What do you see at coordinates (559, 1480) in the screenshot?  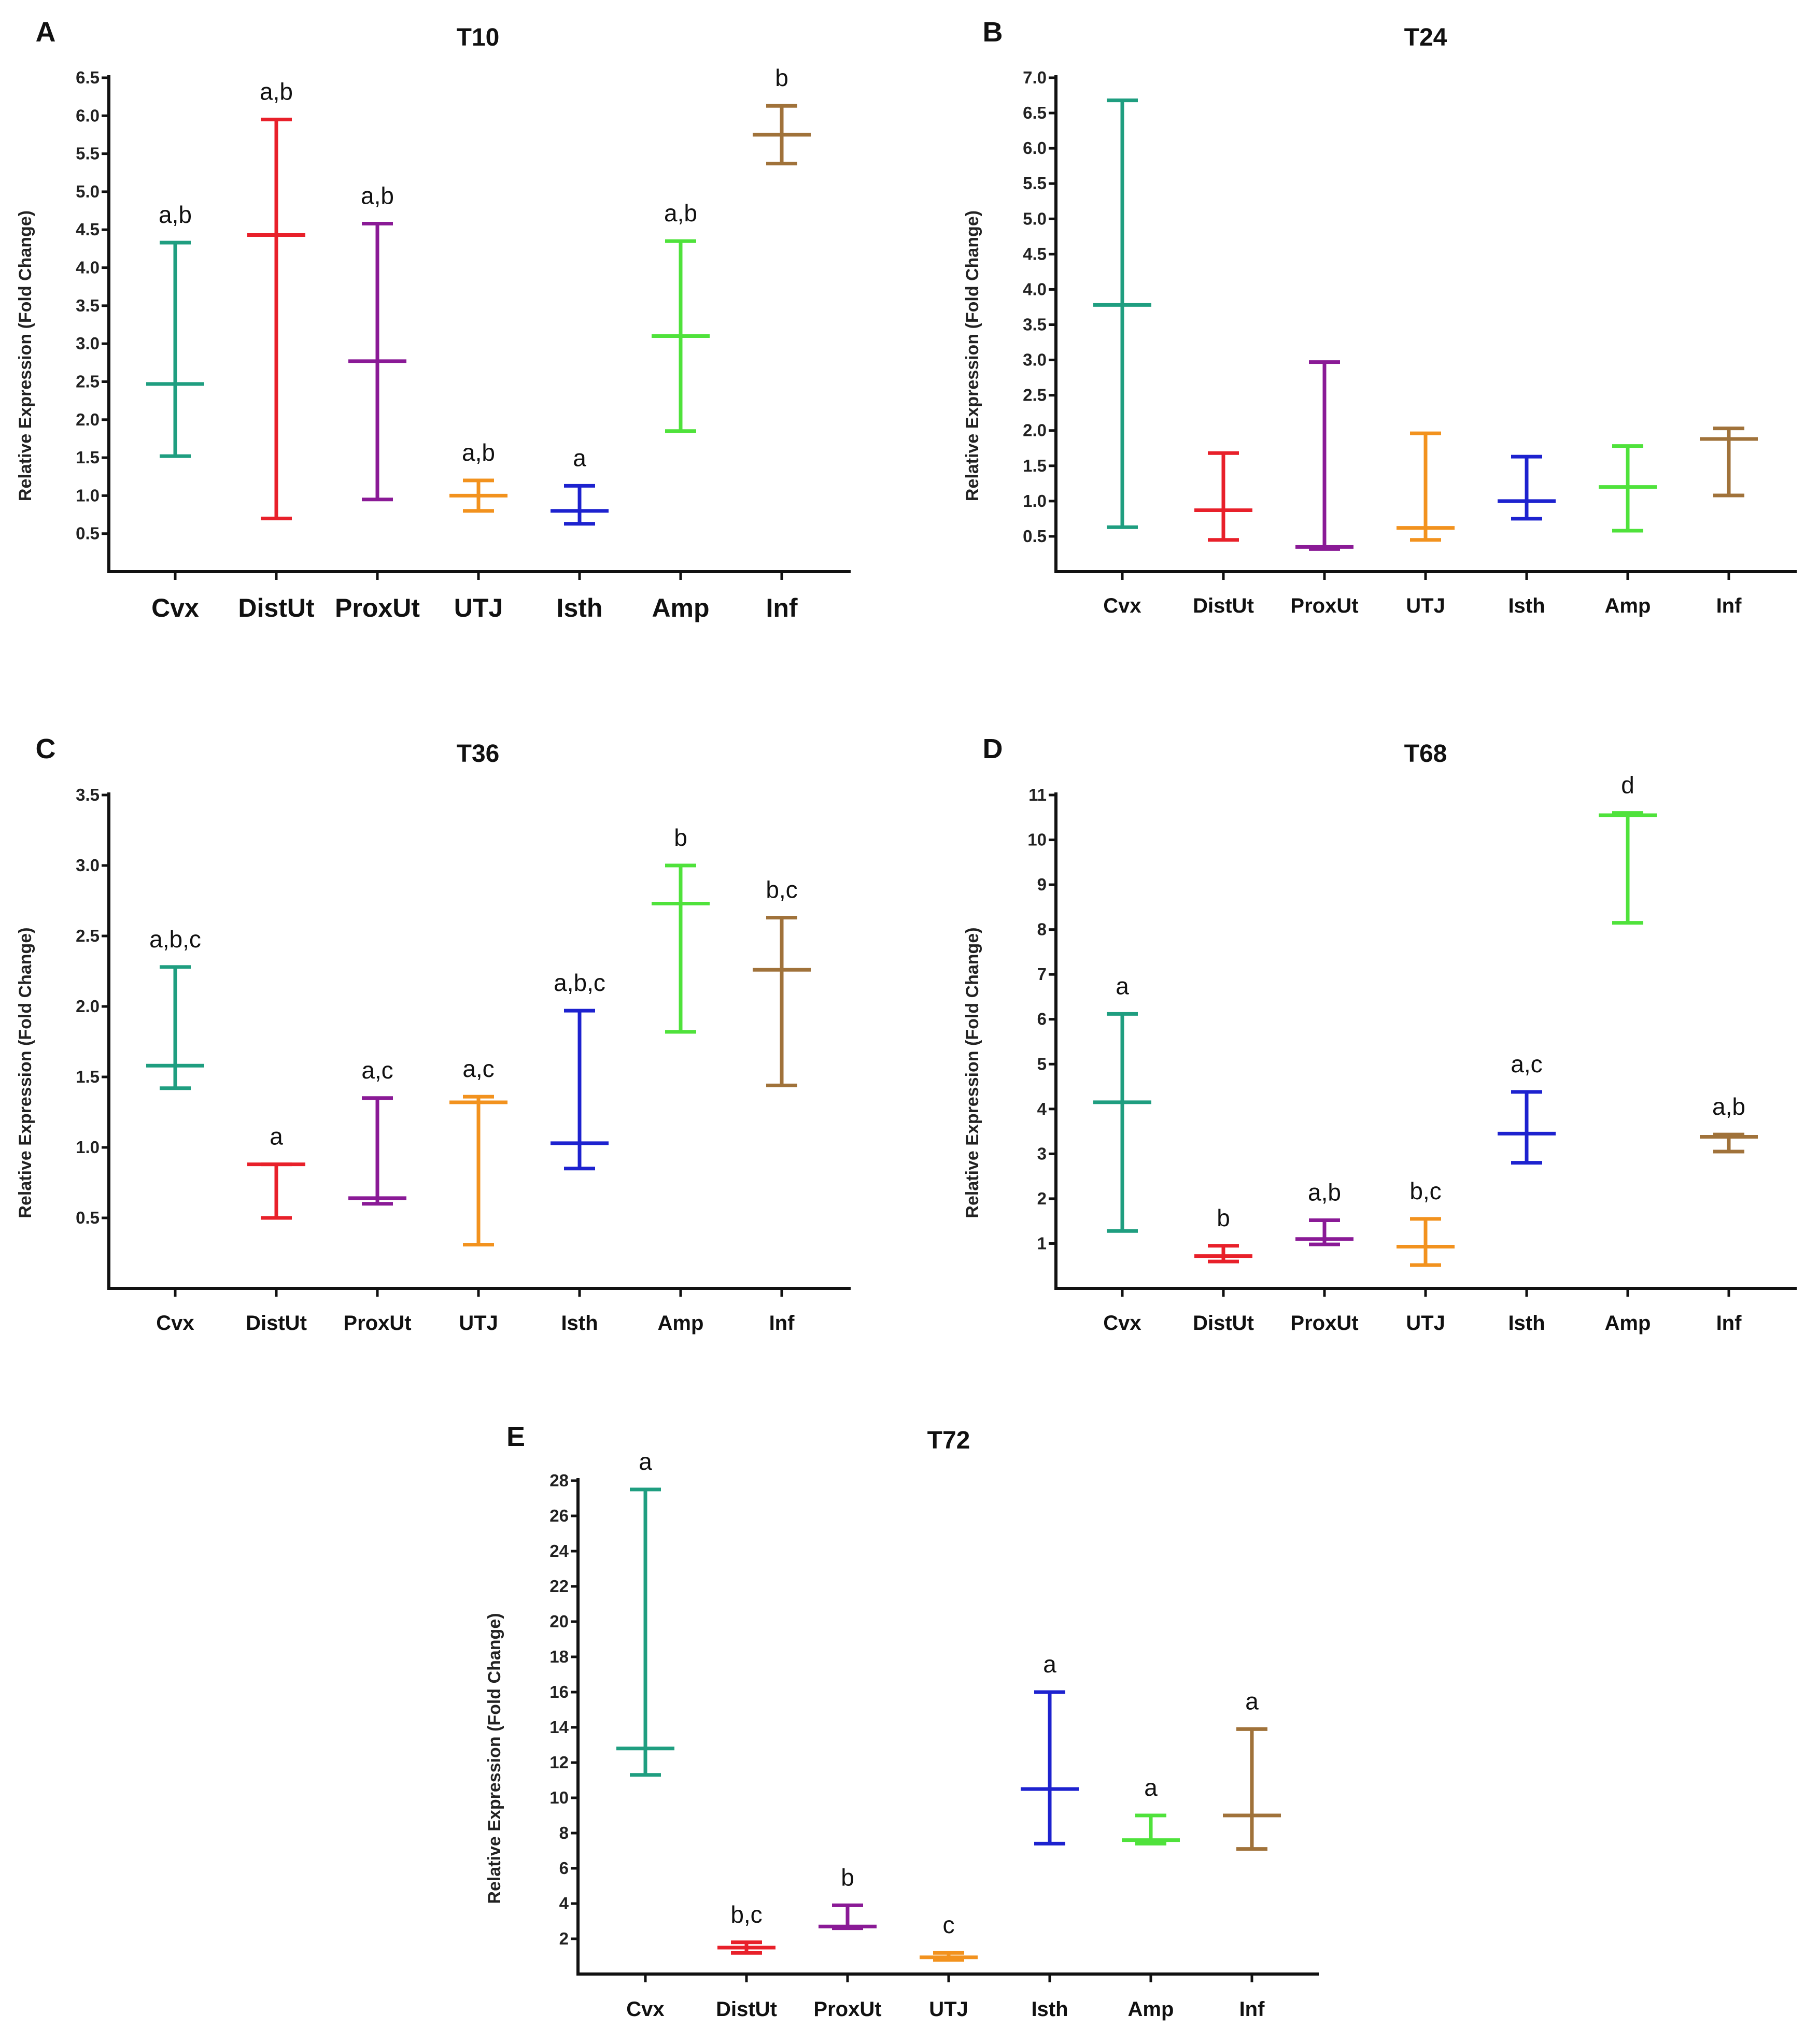 I see `y-tick-label: 28` at bounding box center [559, 1480].